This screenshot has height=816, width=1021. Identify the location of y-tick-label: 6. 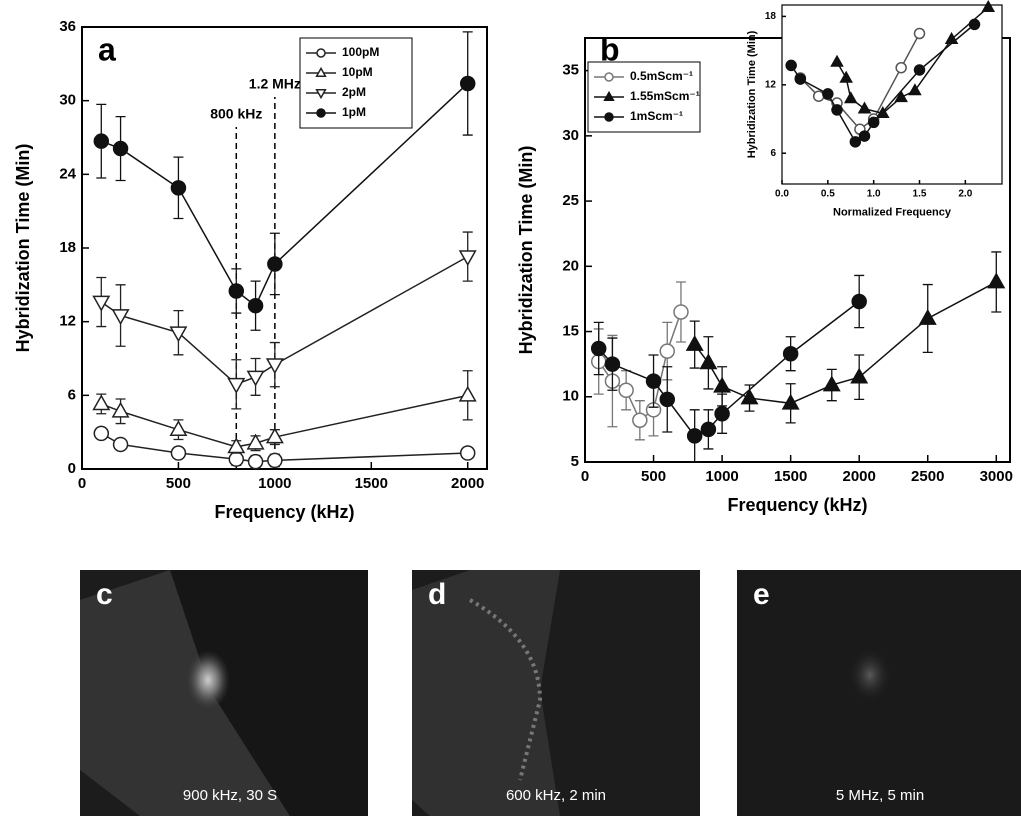
(72, 394).